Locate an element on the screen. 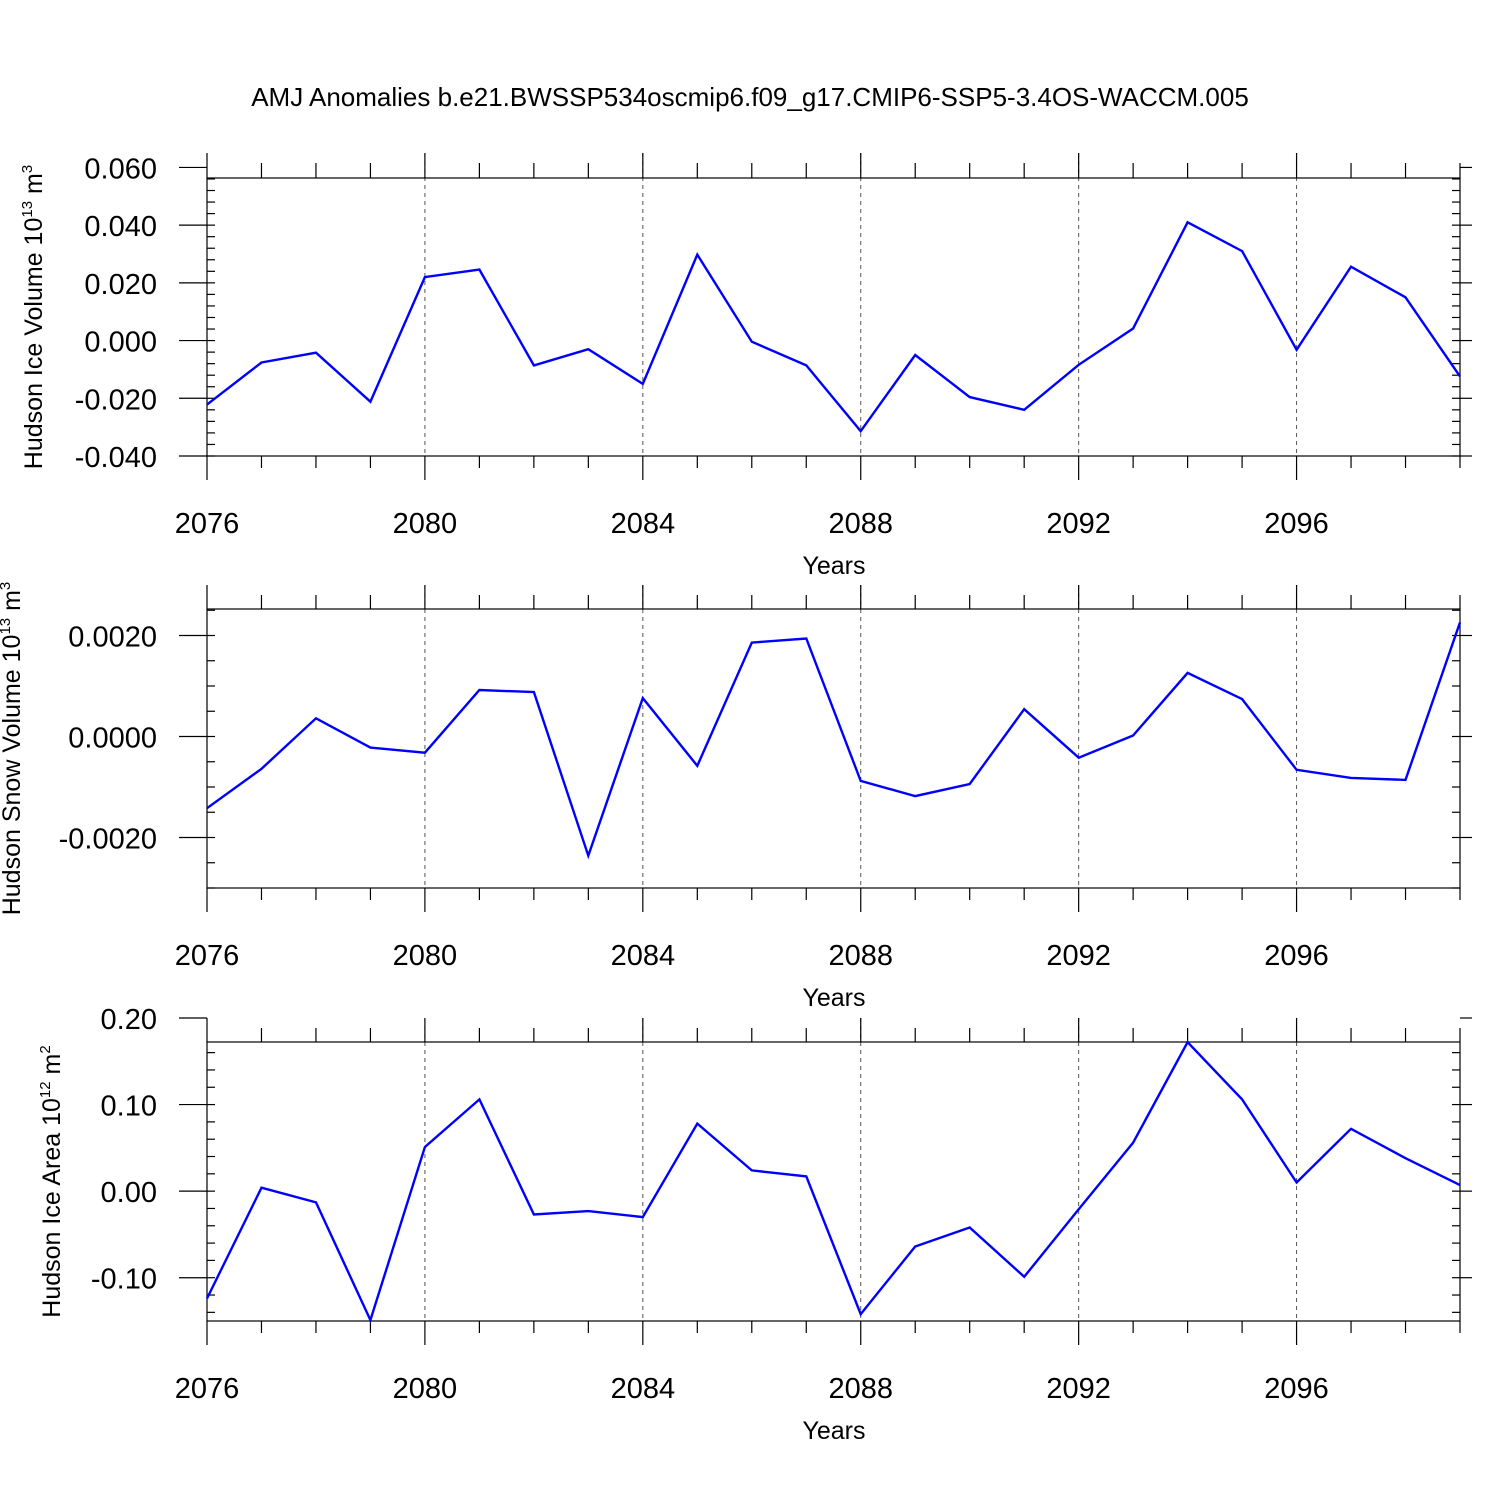 This screenshot has width=1500, height=1500. y-tick-label: -0.0020 is located at coordinates (108, 840).